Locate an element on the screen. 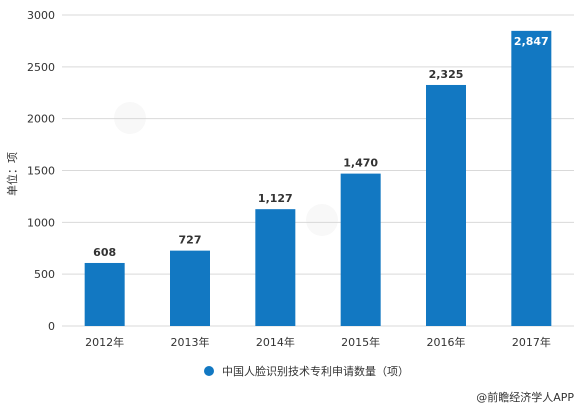 This screenshot has width=579, height=407. data-label: 727 is located at coordinates (190, 240).